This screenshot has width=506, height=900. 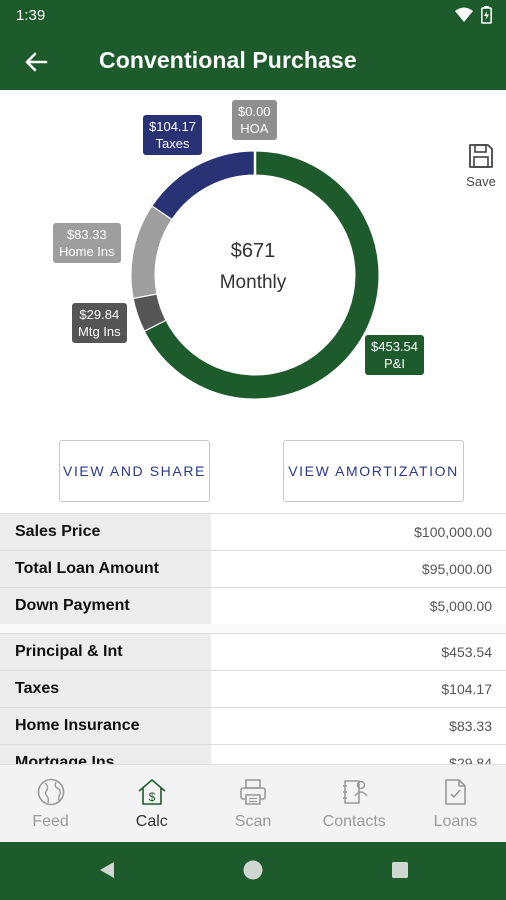 I want to click on slice-tag-pi: $453.54 P&I, so click(x=394, y=355).